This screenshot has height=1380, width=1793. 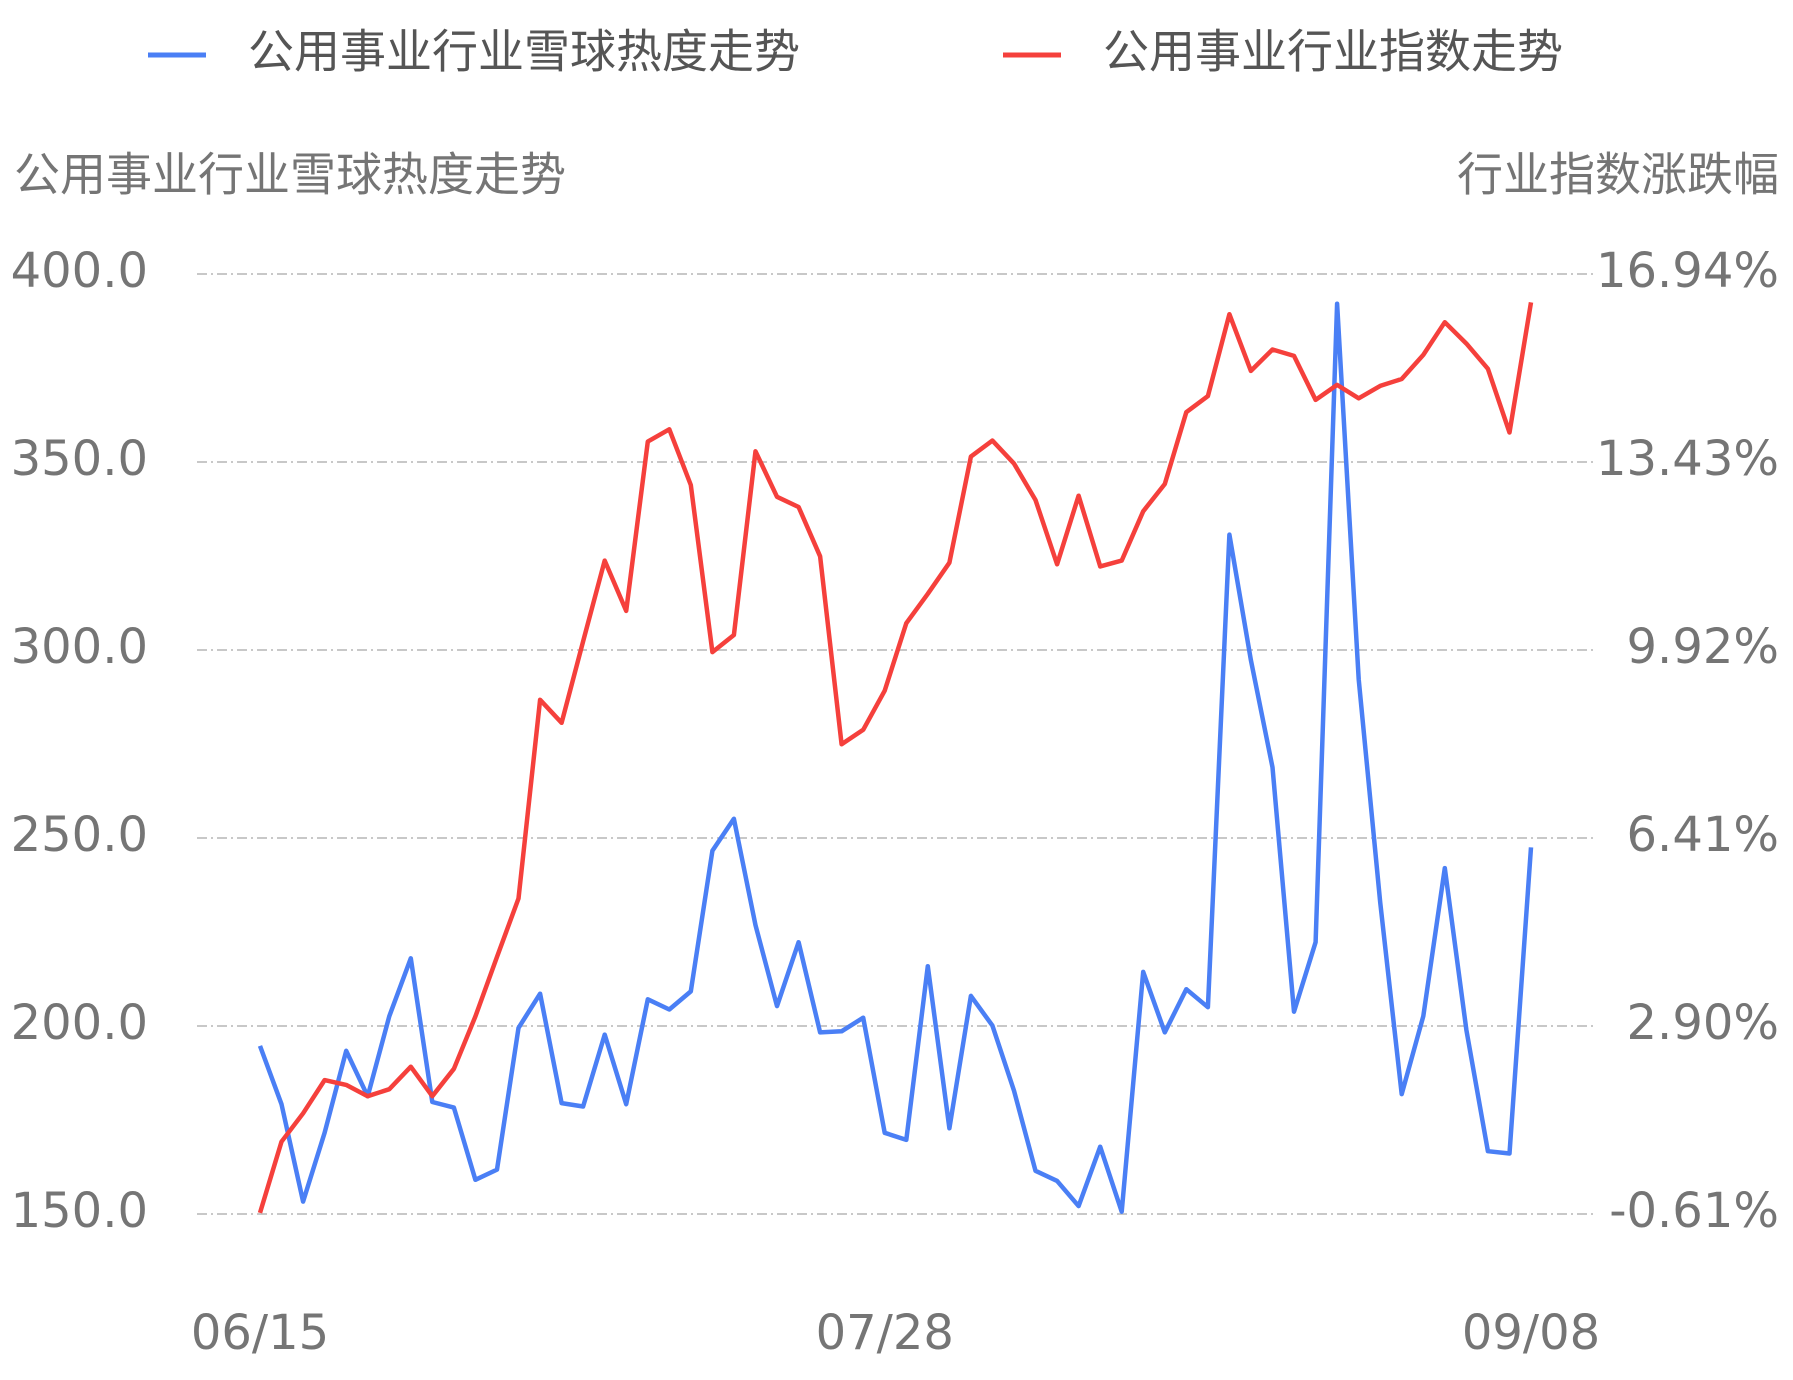 What do you see at coordinates (1687, 459) in the screenshot?
I see `y2-tick-label: 13.43%` at bounding box center [1687, 459].